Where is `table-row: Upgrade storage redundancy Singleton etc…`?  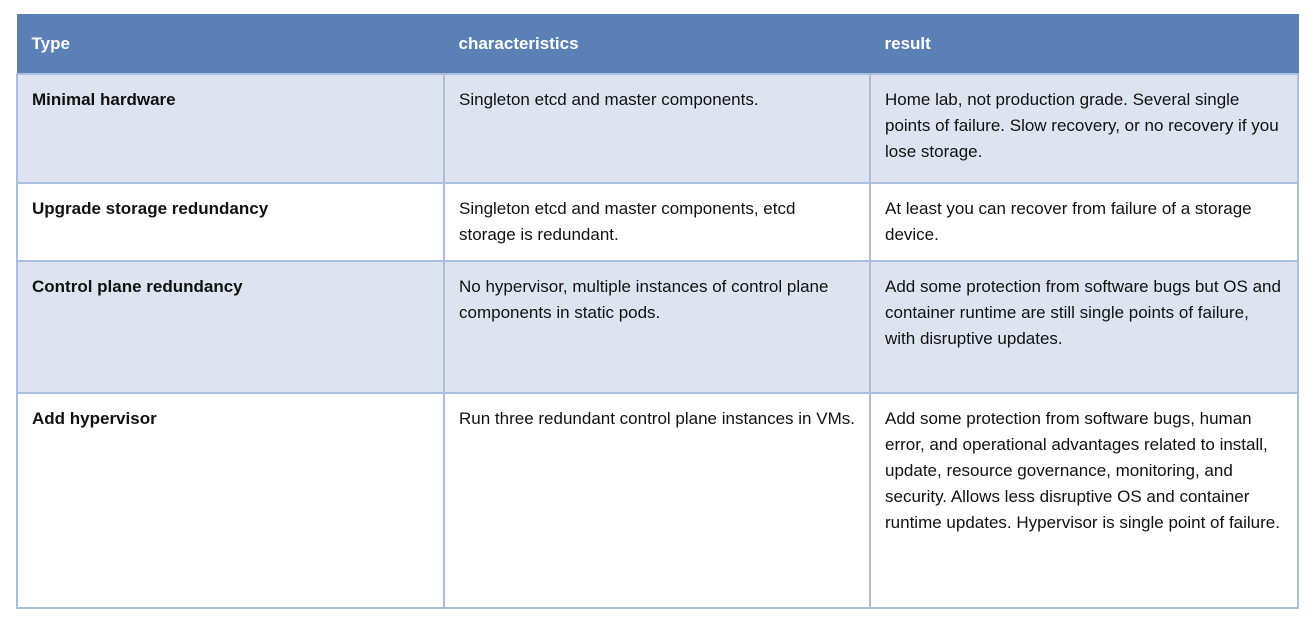 table-row: Upgrade storage redundancy Singleton etc… is located at coordinates (657, 222).